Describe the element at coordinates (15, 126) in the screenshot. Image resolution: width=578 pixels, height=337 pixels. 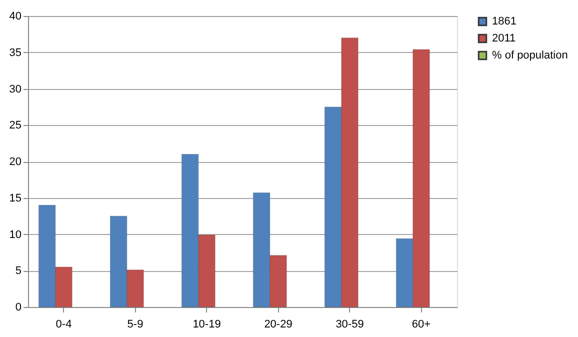
I see `y-tick-label: 25` at that location.